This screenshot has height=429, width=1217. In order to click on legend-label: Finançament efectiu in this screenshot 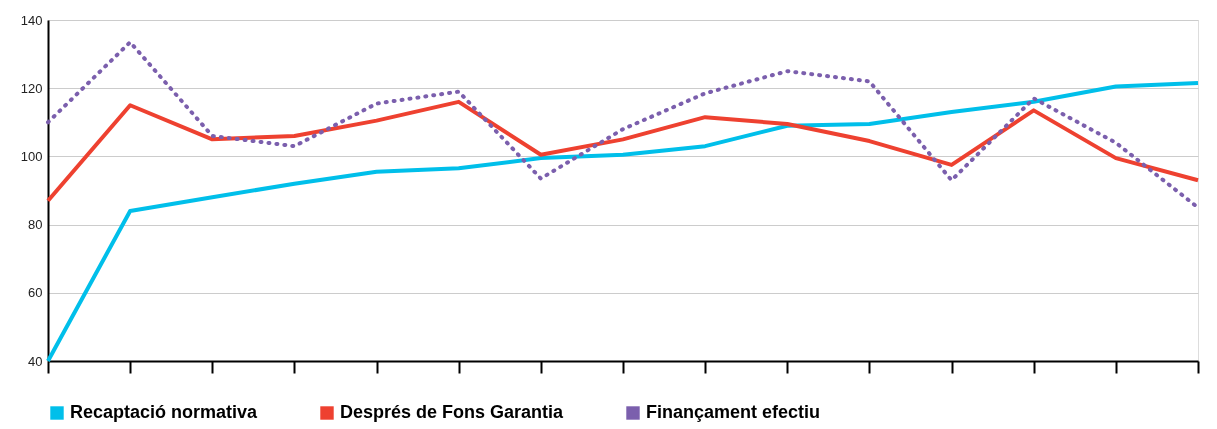, I will do `click(733, 412)`.